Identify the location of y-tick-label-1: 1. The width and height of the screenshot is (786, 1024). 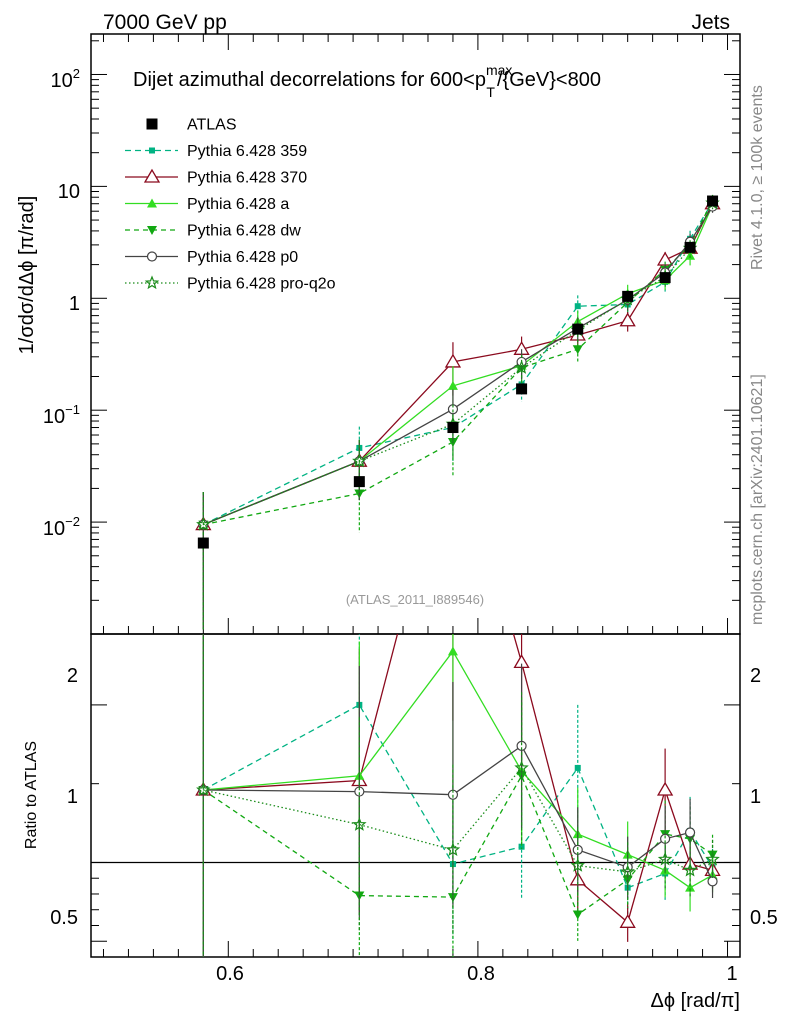
(74, 304).